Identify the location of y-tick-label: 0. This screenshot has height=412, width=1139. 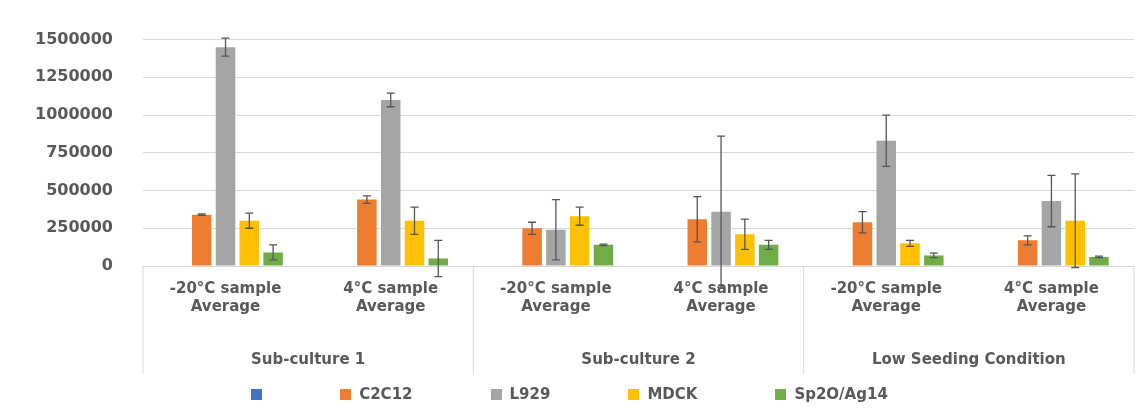
(107, 265).